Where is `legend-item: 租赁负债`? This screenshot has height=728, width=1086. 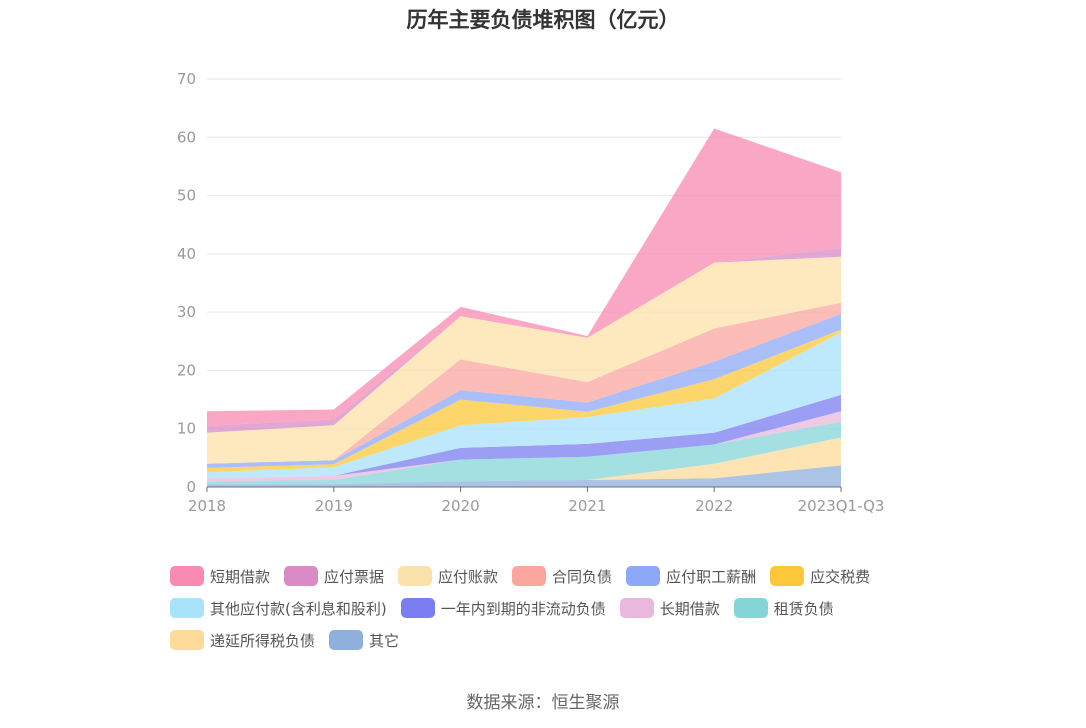 legend-item: 租赁负债 is located at coordinates (783, 608).